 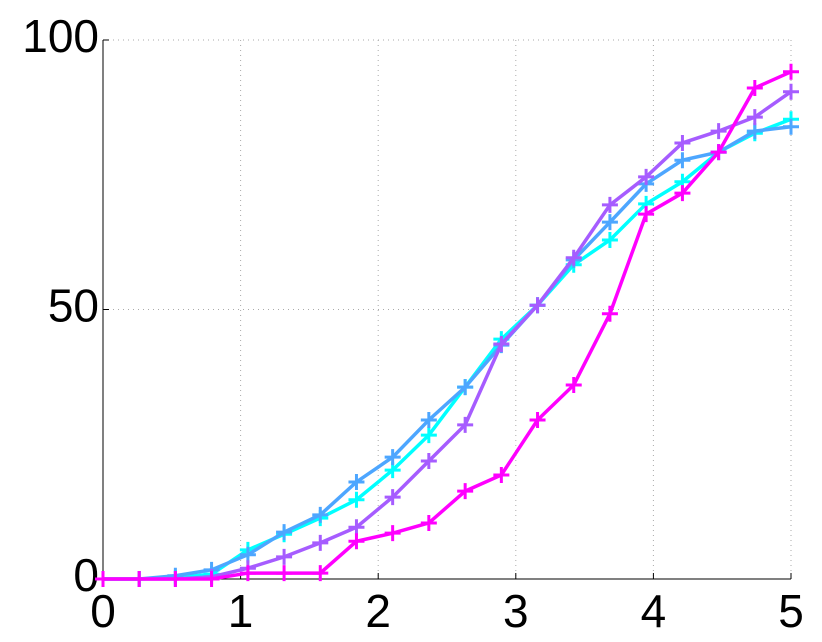 I want to click on x-tick-label: 2, so click(x=378, y=611).